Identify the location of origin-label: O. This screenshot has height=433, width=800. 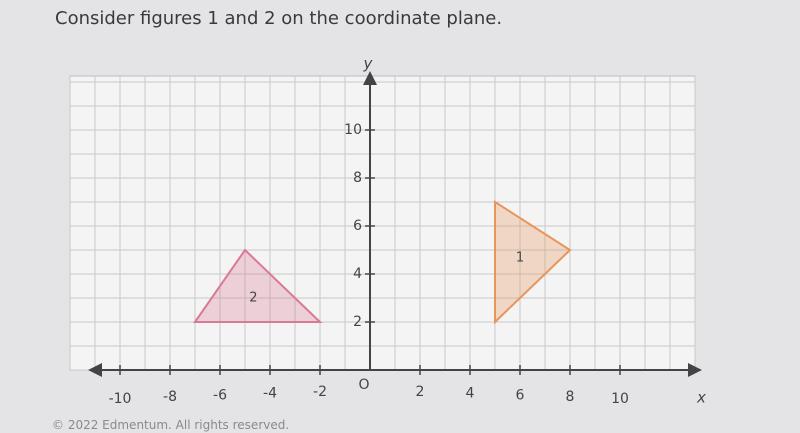
(363, 385).